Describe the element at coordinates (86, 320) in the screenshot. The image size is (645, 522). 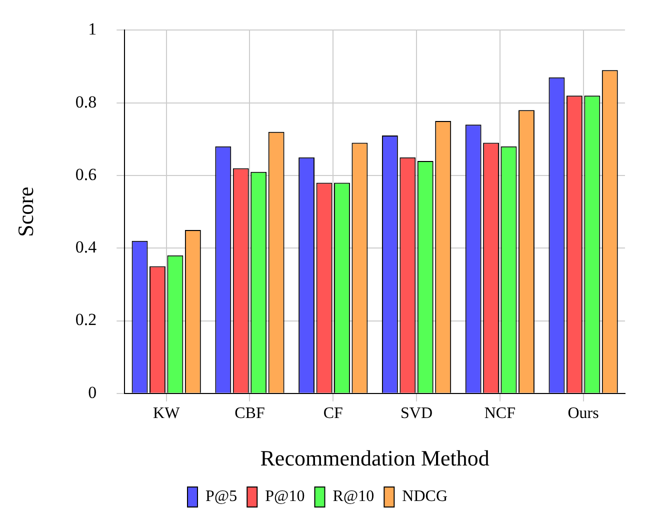
I see `y-tick-label: 0.2` at that location.